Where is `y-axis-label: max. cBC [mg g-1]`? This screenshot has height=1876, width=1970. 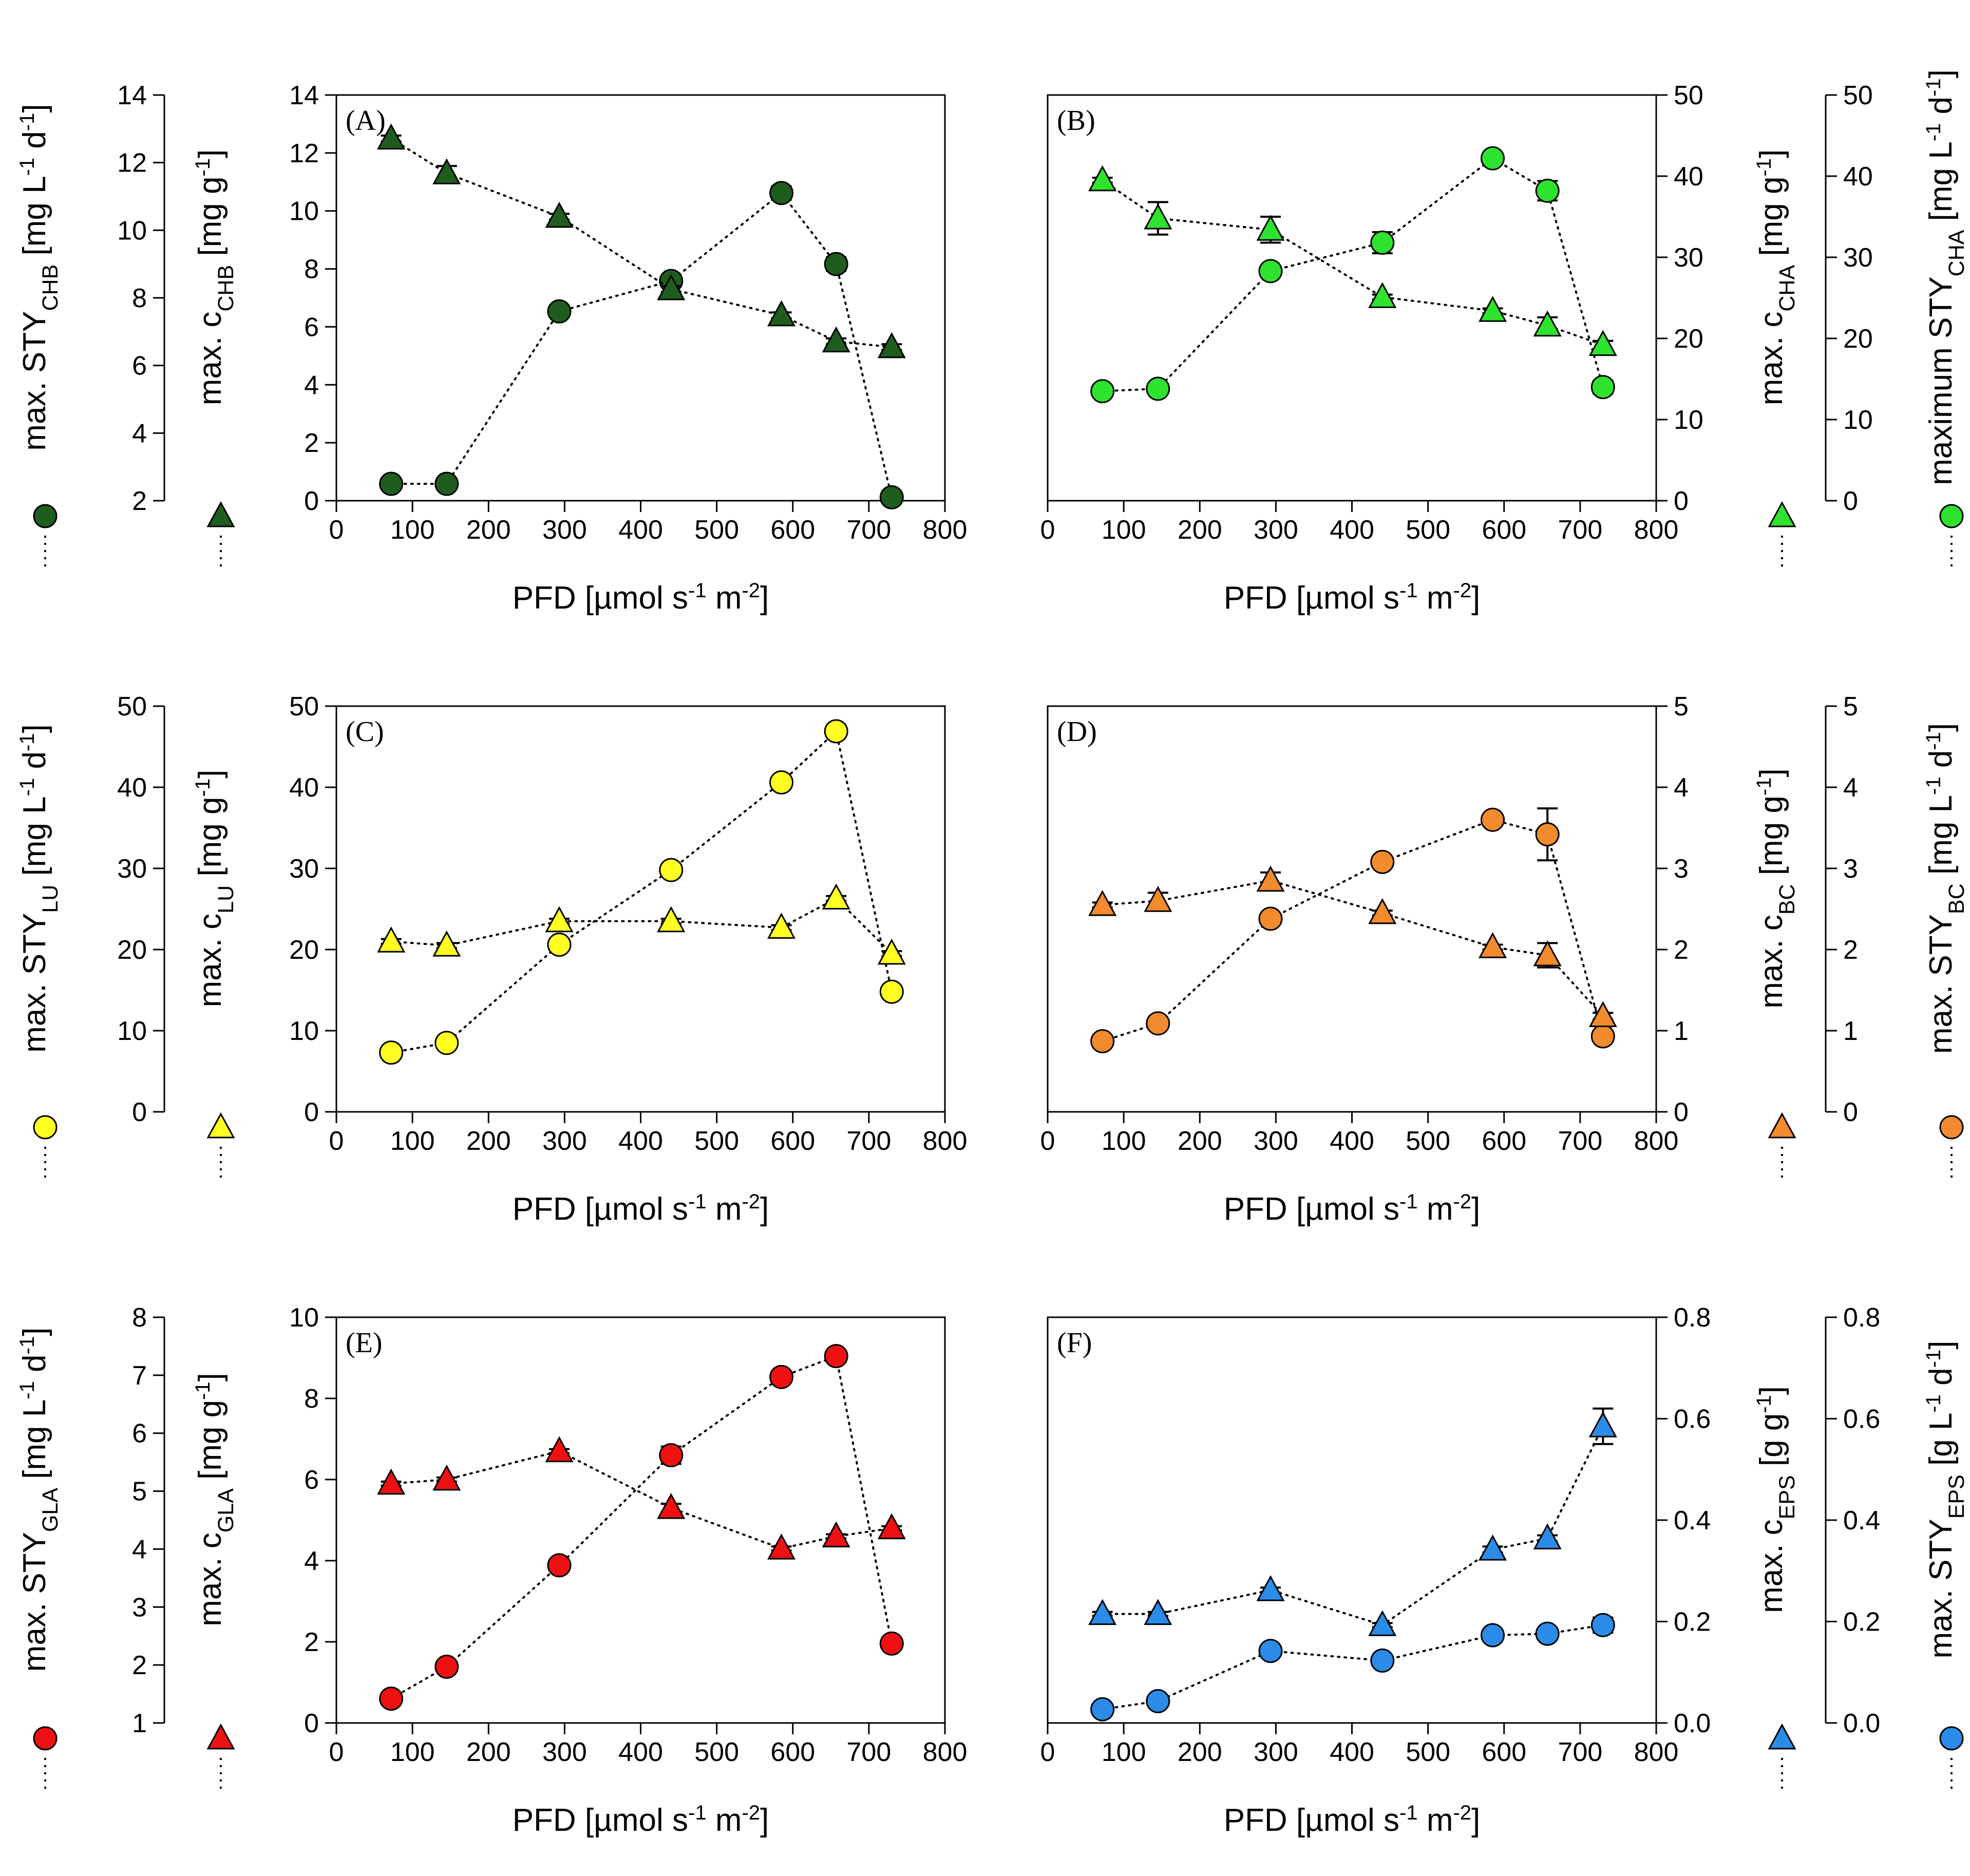 y-axis-label: max. cBC [mg g-1] is located at coordinates (1776, 888).